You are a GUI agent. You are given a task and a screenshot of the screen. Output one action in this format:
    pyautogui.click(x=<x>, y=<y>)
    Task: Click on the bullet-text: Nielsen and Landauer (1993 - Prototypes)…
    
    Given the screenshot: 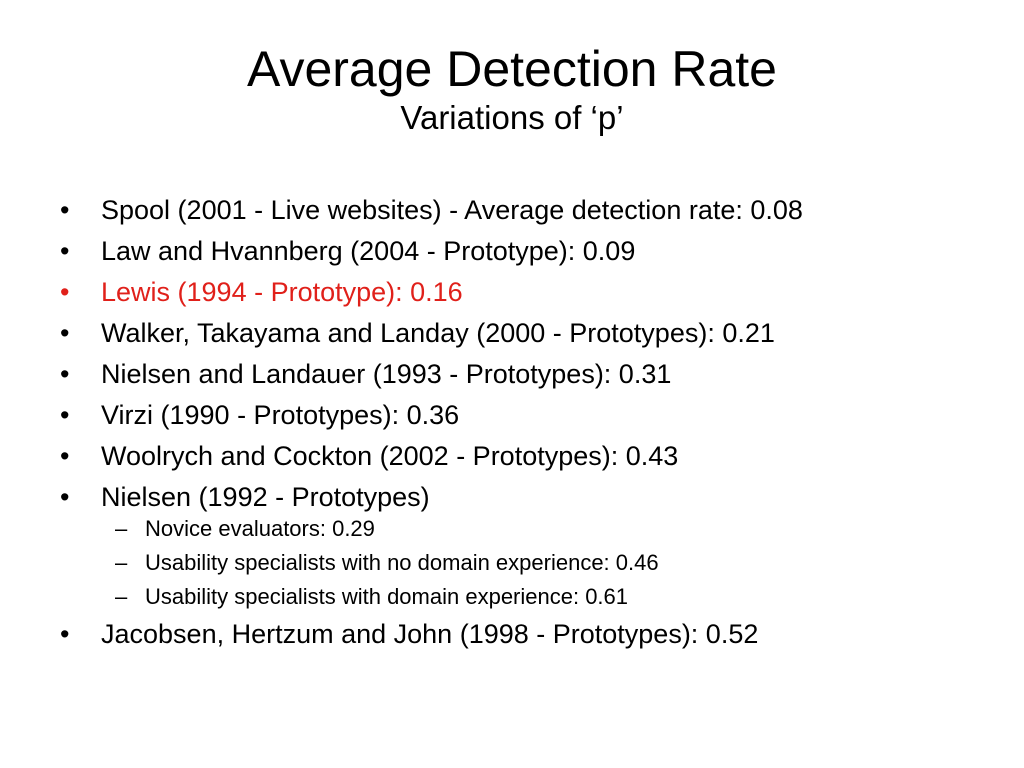 What is the action you would take?
    pyautogui.click(x=386, y=374)
    